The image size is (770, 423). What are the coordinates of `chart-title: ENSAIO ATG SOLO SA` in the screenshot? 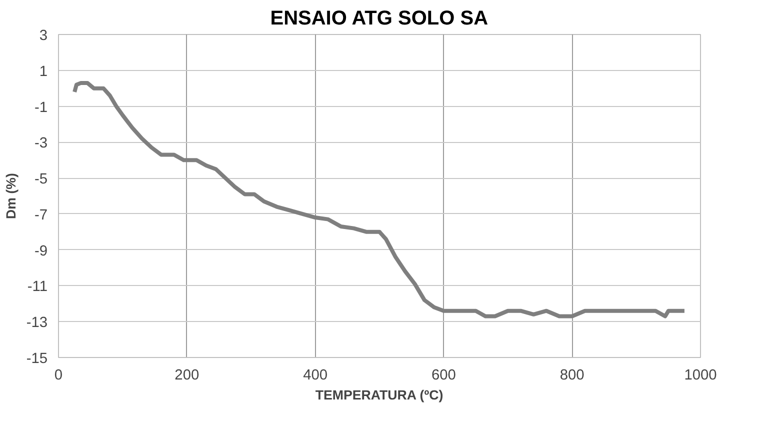 It's located at (379, 19).